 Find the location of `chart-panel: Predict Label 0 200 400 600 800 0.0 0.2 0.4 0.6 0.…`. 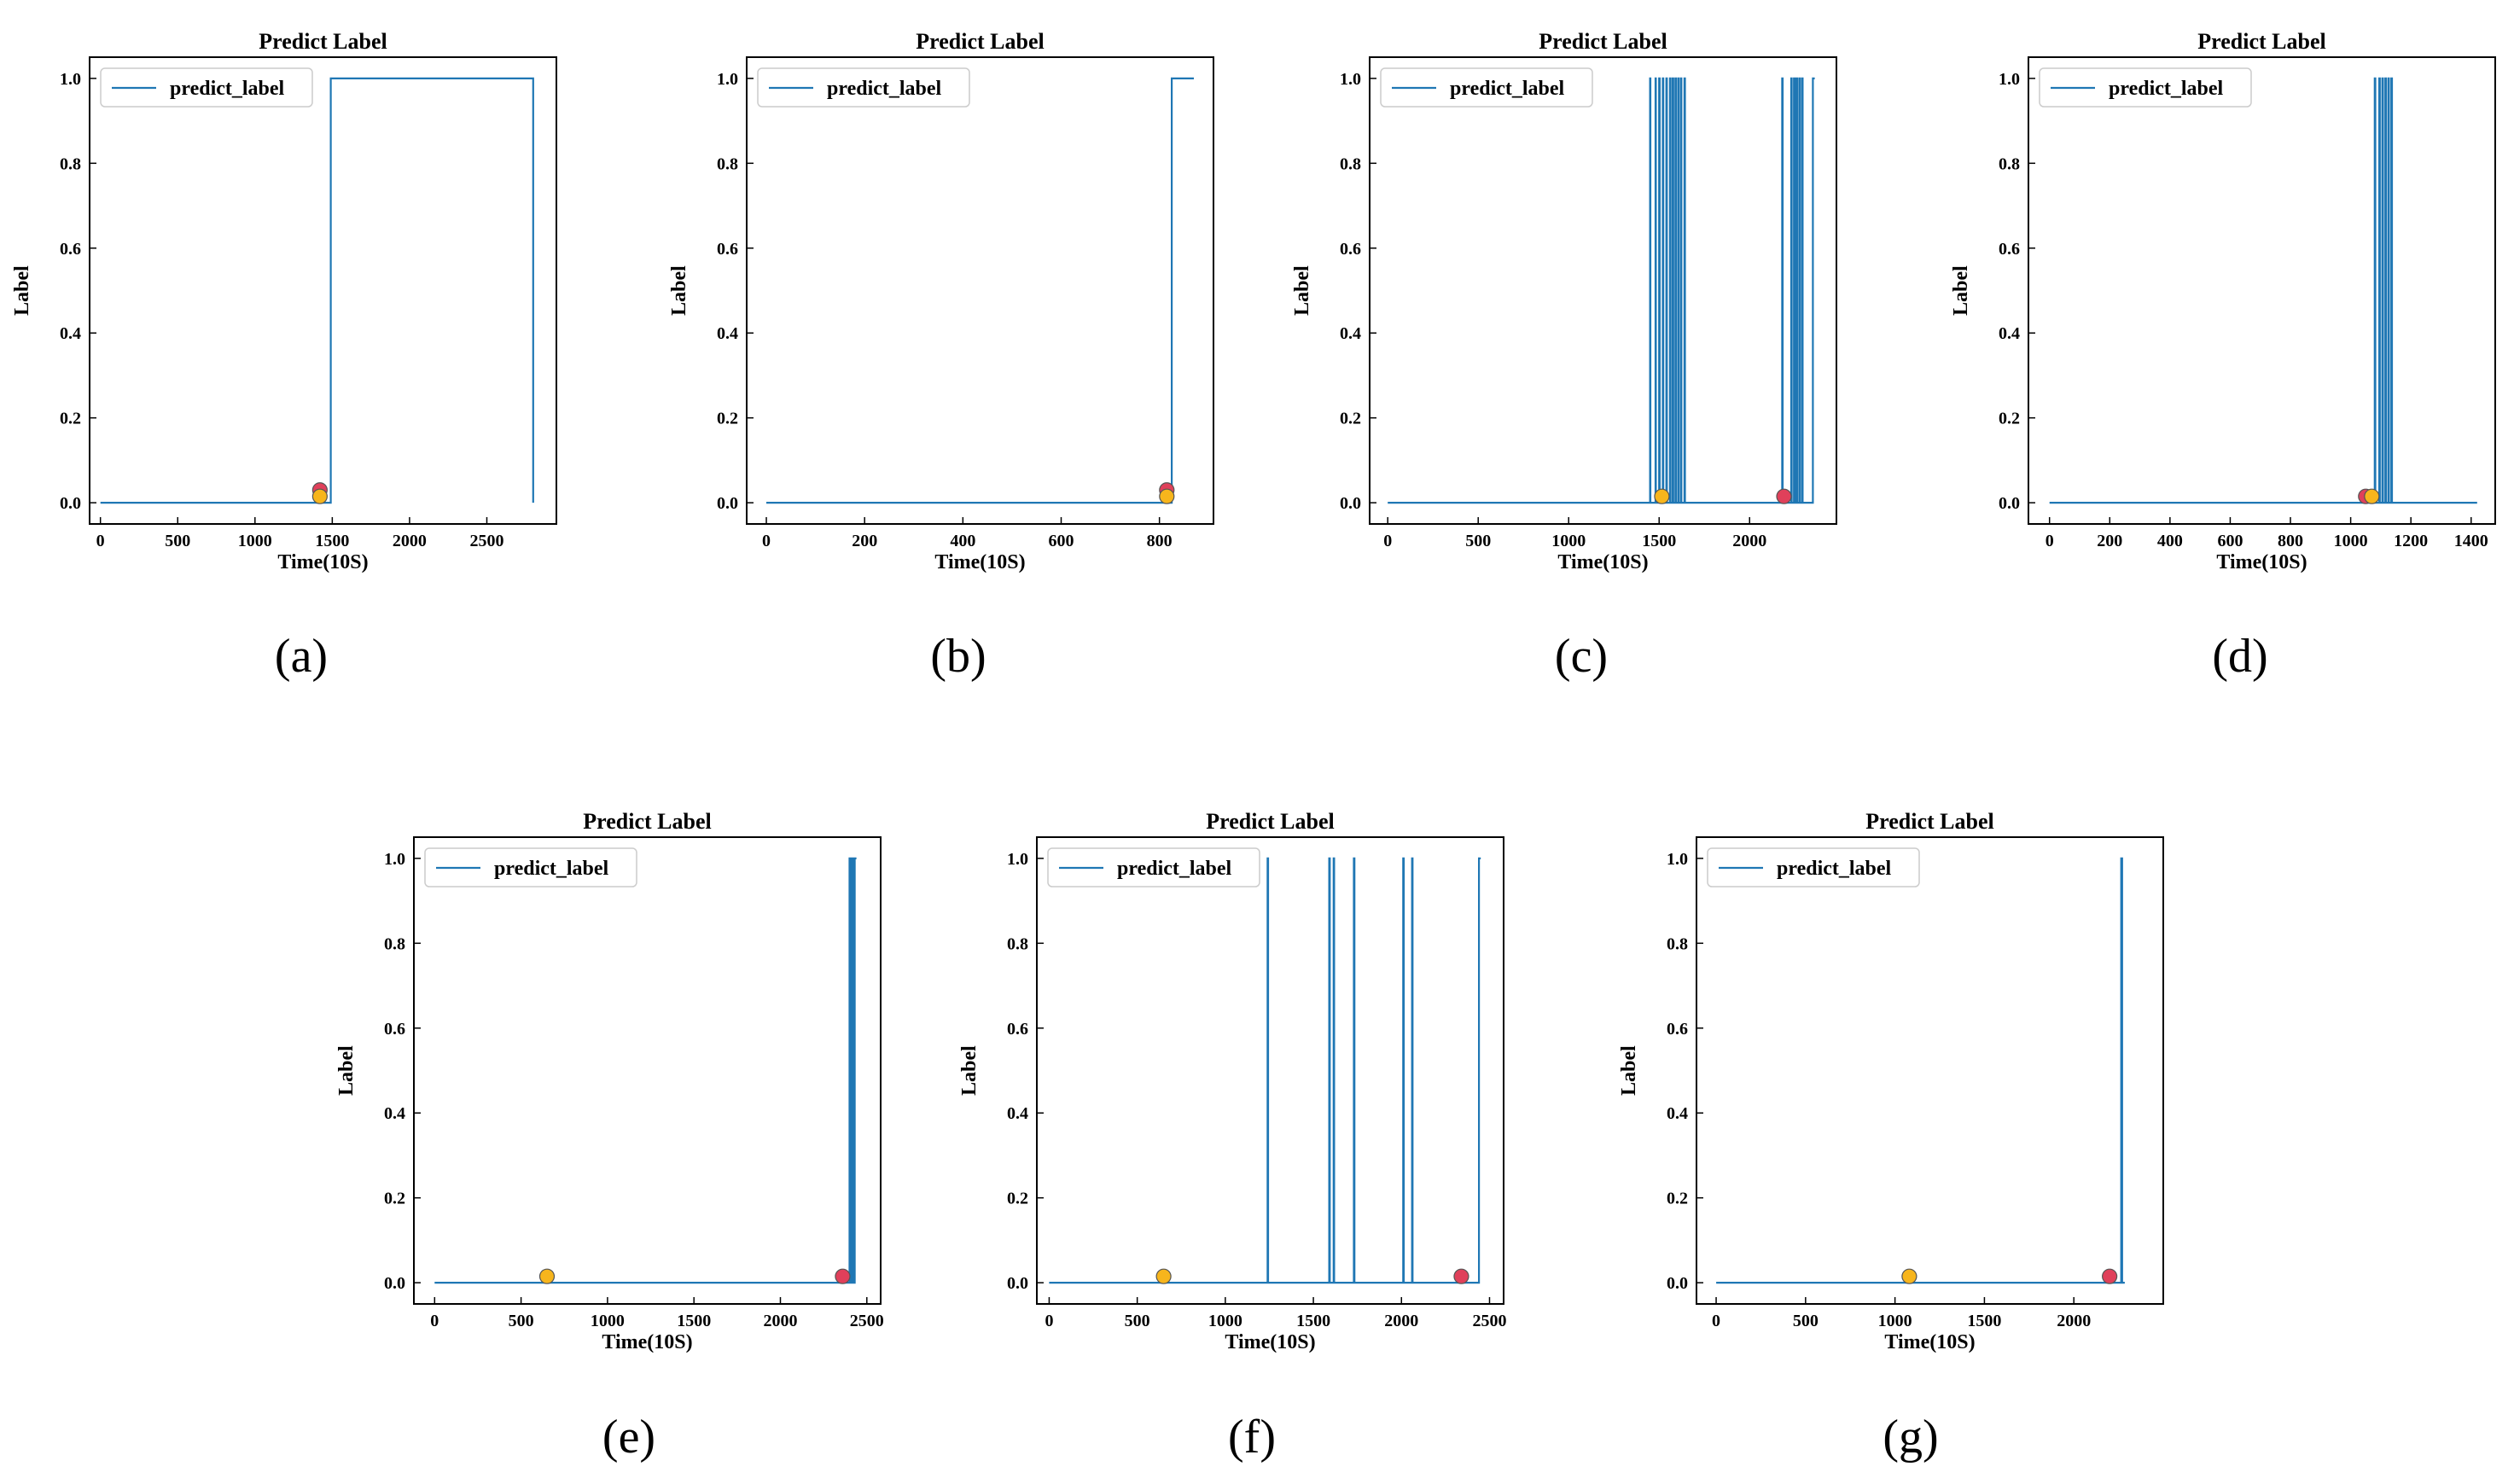

chart-panel: Predict Label 0 200 400 600 800 0.0 0.2 0.4 0.6 0.… is located at coordinates (941, 356).